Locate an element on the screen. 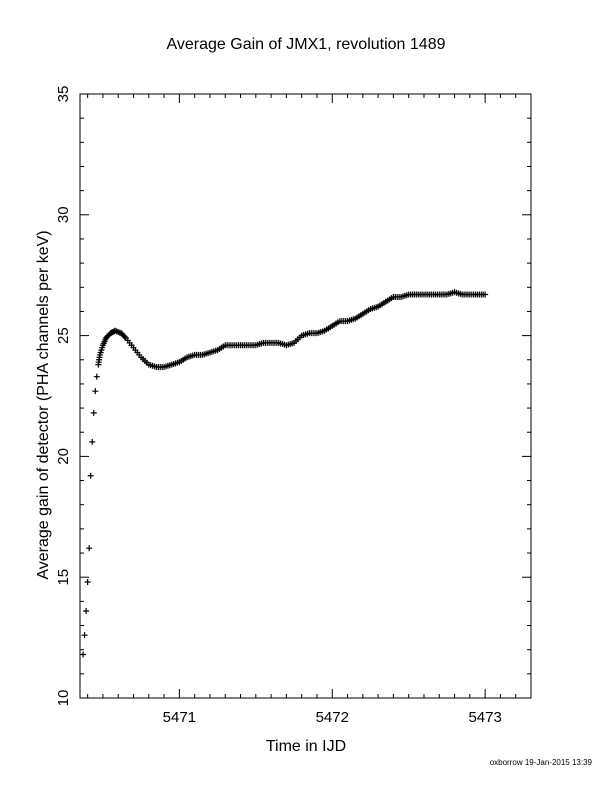 This screenshot has height=792, width=612. y-tick-label: 10 is located at coordinates (63, 698).